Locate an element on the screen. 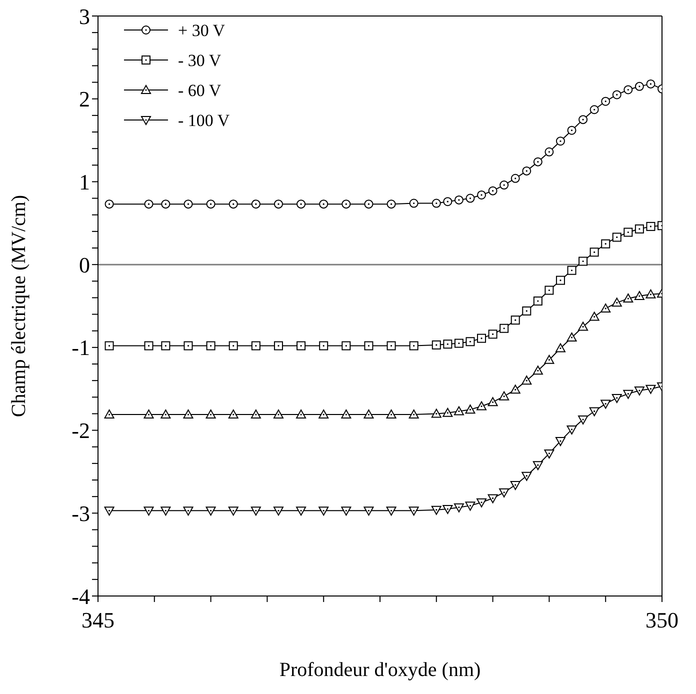 The height and width of the screenshot is (694, 696). y-tick-label: 2 is located at coordinates (84, 99).